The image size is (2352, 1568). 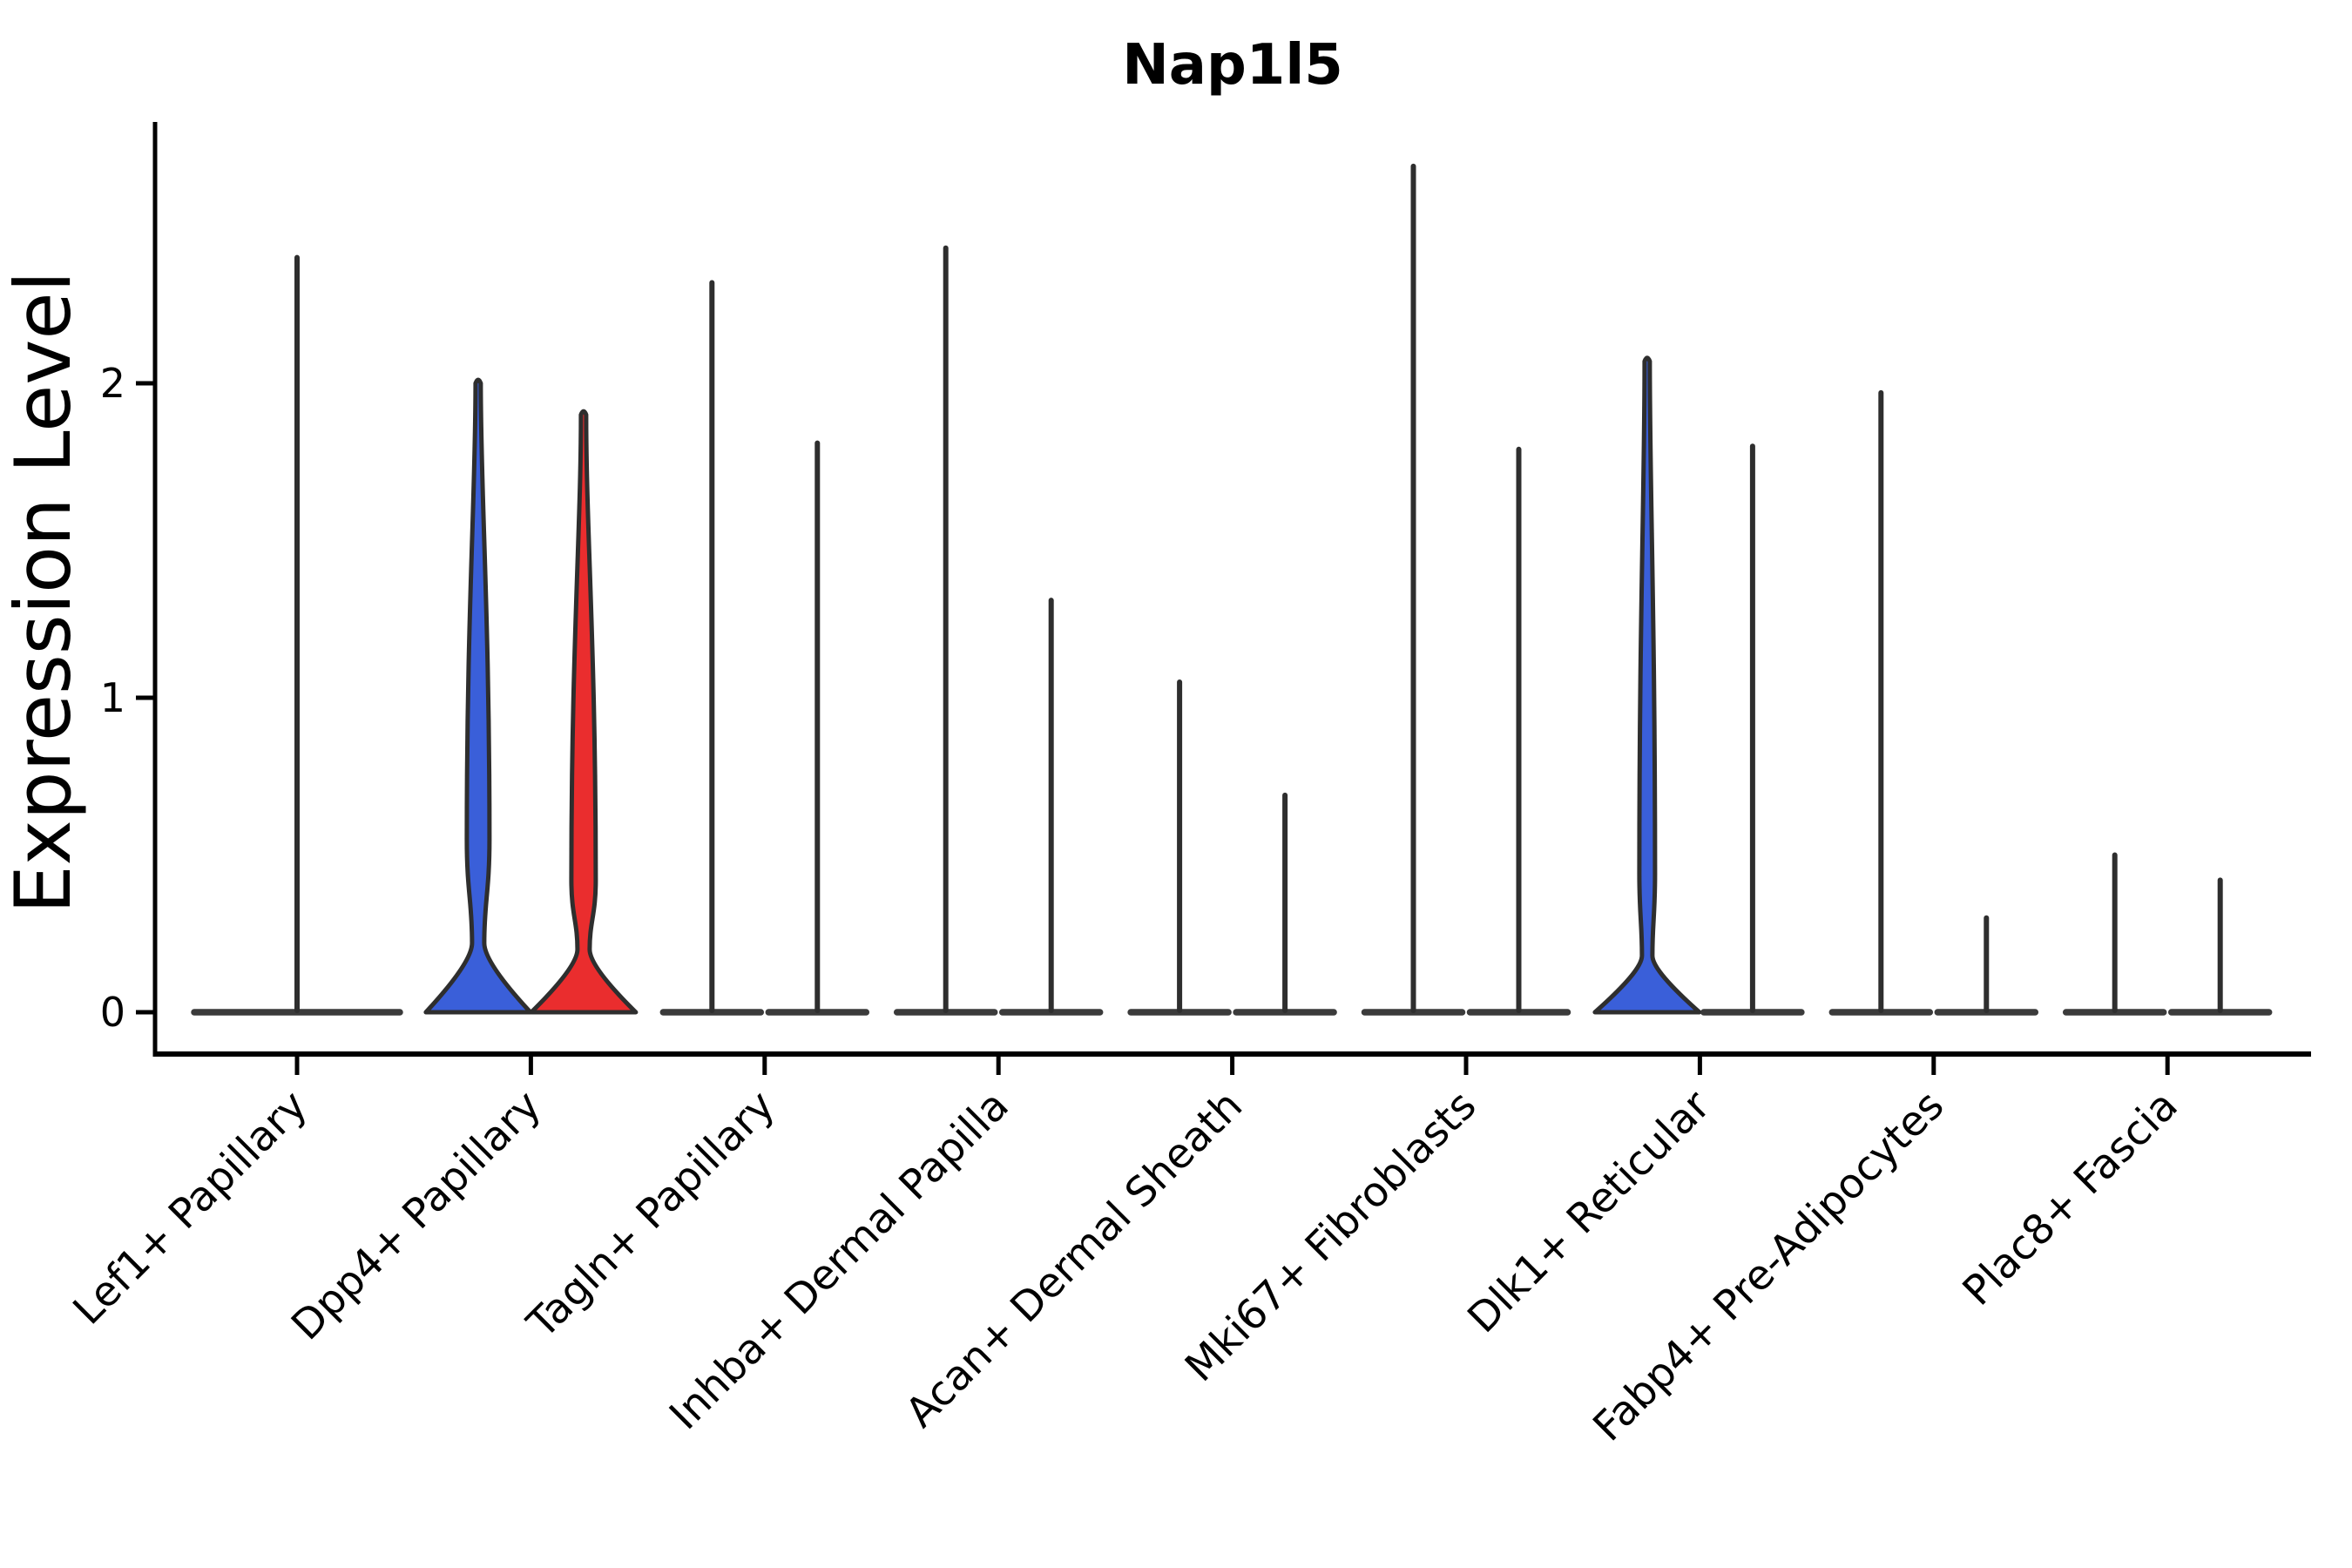 What do you see at coordinates (1232, 66) in the screenshot?
I see `chart-title: Nap1l5` at bounding box center [1232, 66].